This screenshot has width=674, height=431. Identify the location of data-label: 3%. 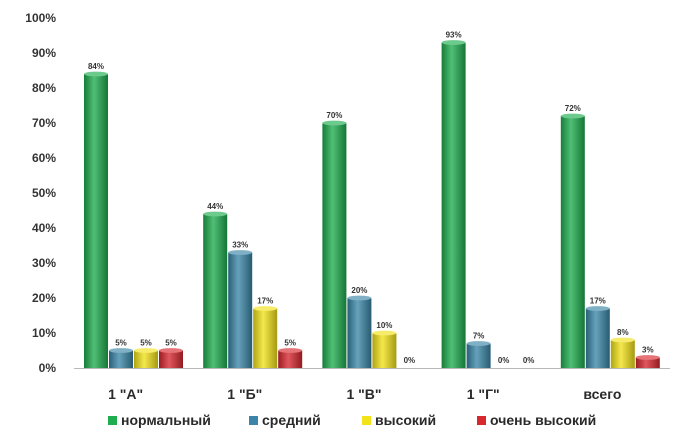
(648, 350).